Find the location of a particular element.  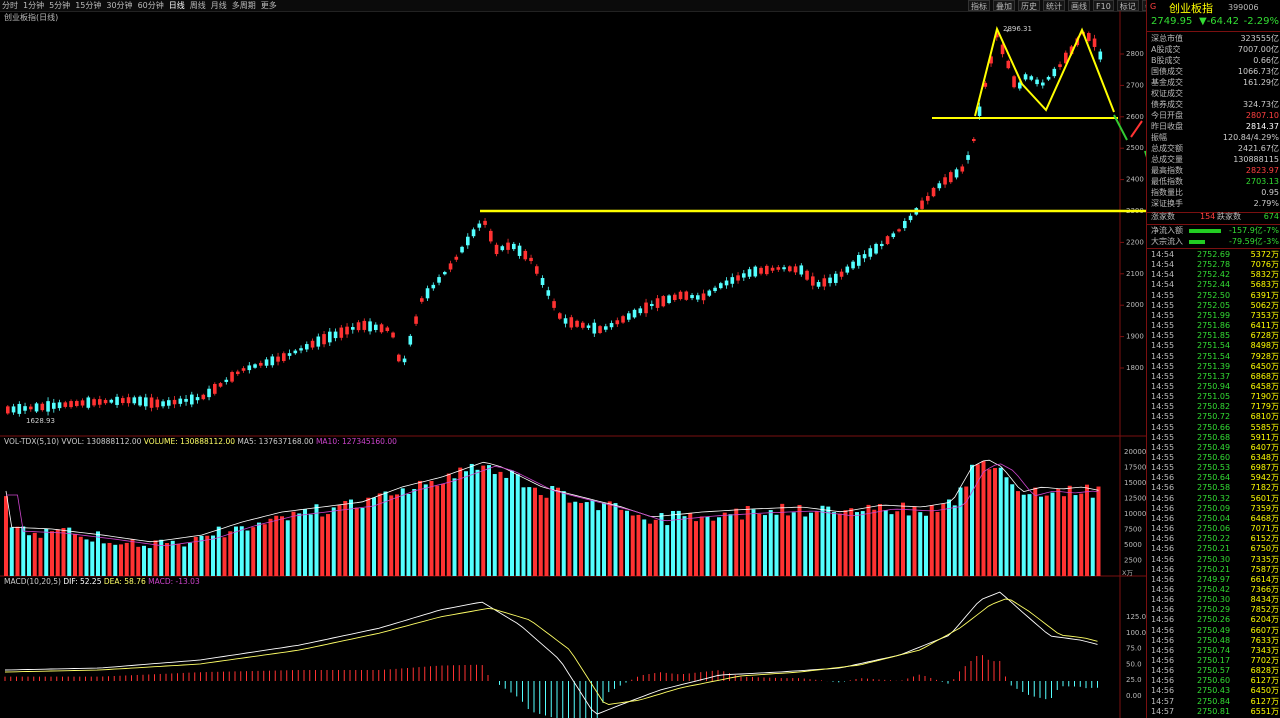

block-flow-bar is located at coordinates (1197, 242).